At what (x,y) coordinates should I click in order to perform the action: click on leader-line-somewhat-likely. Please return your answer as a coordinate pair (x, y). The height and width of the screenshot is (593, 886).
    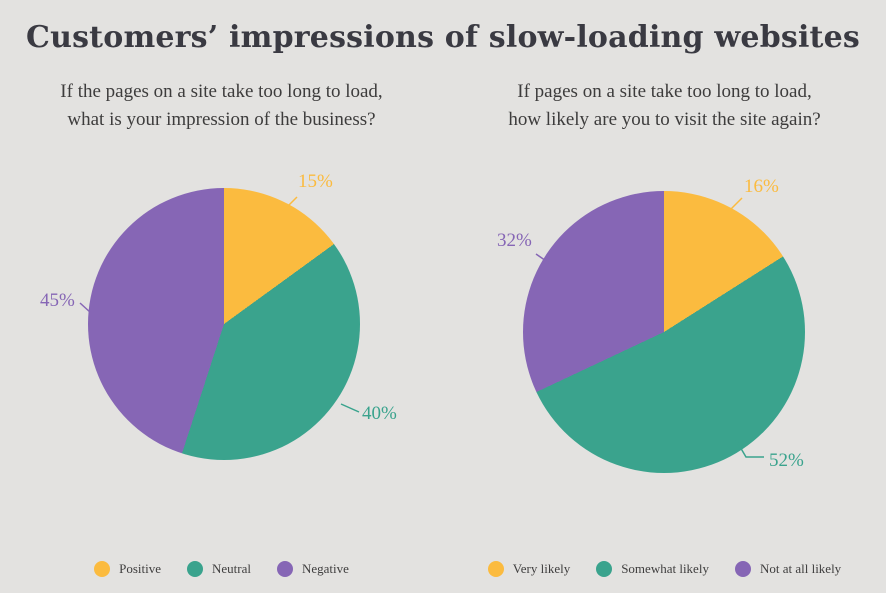
    Looking at the image, I should click on (749, 448).